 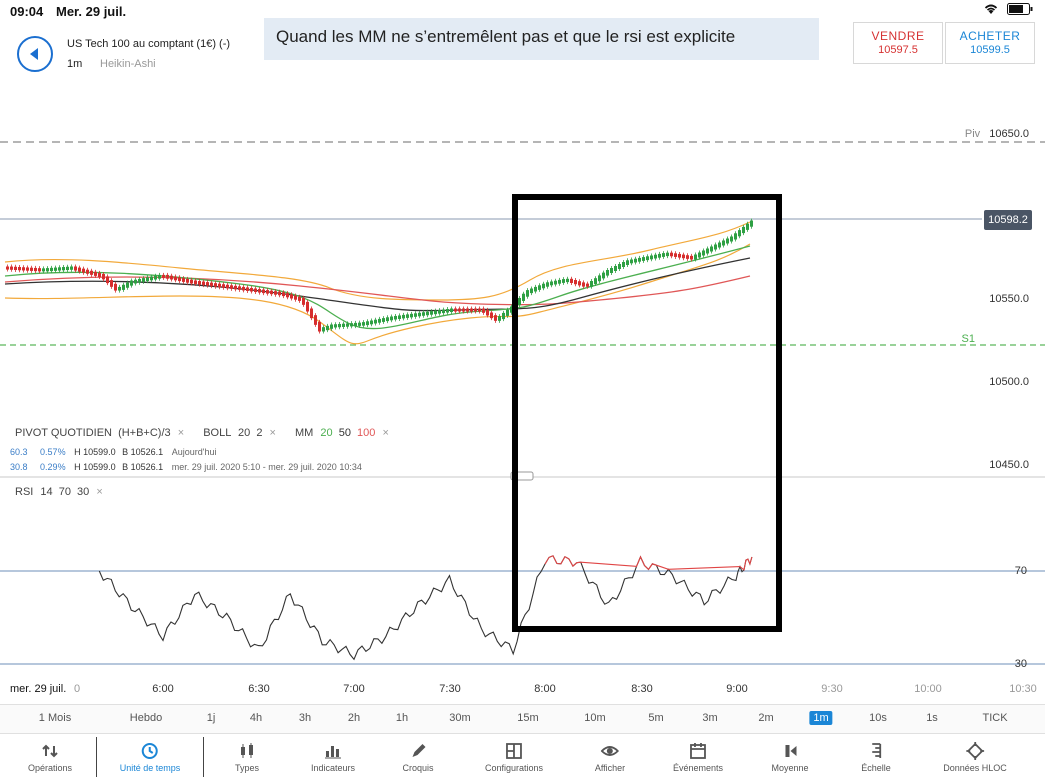 I want to click on timeframe-15m: 15m, so click(x=528, y=718).